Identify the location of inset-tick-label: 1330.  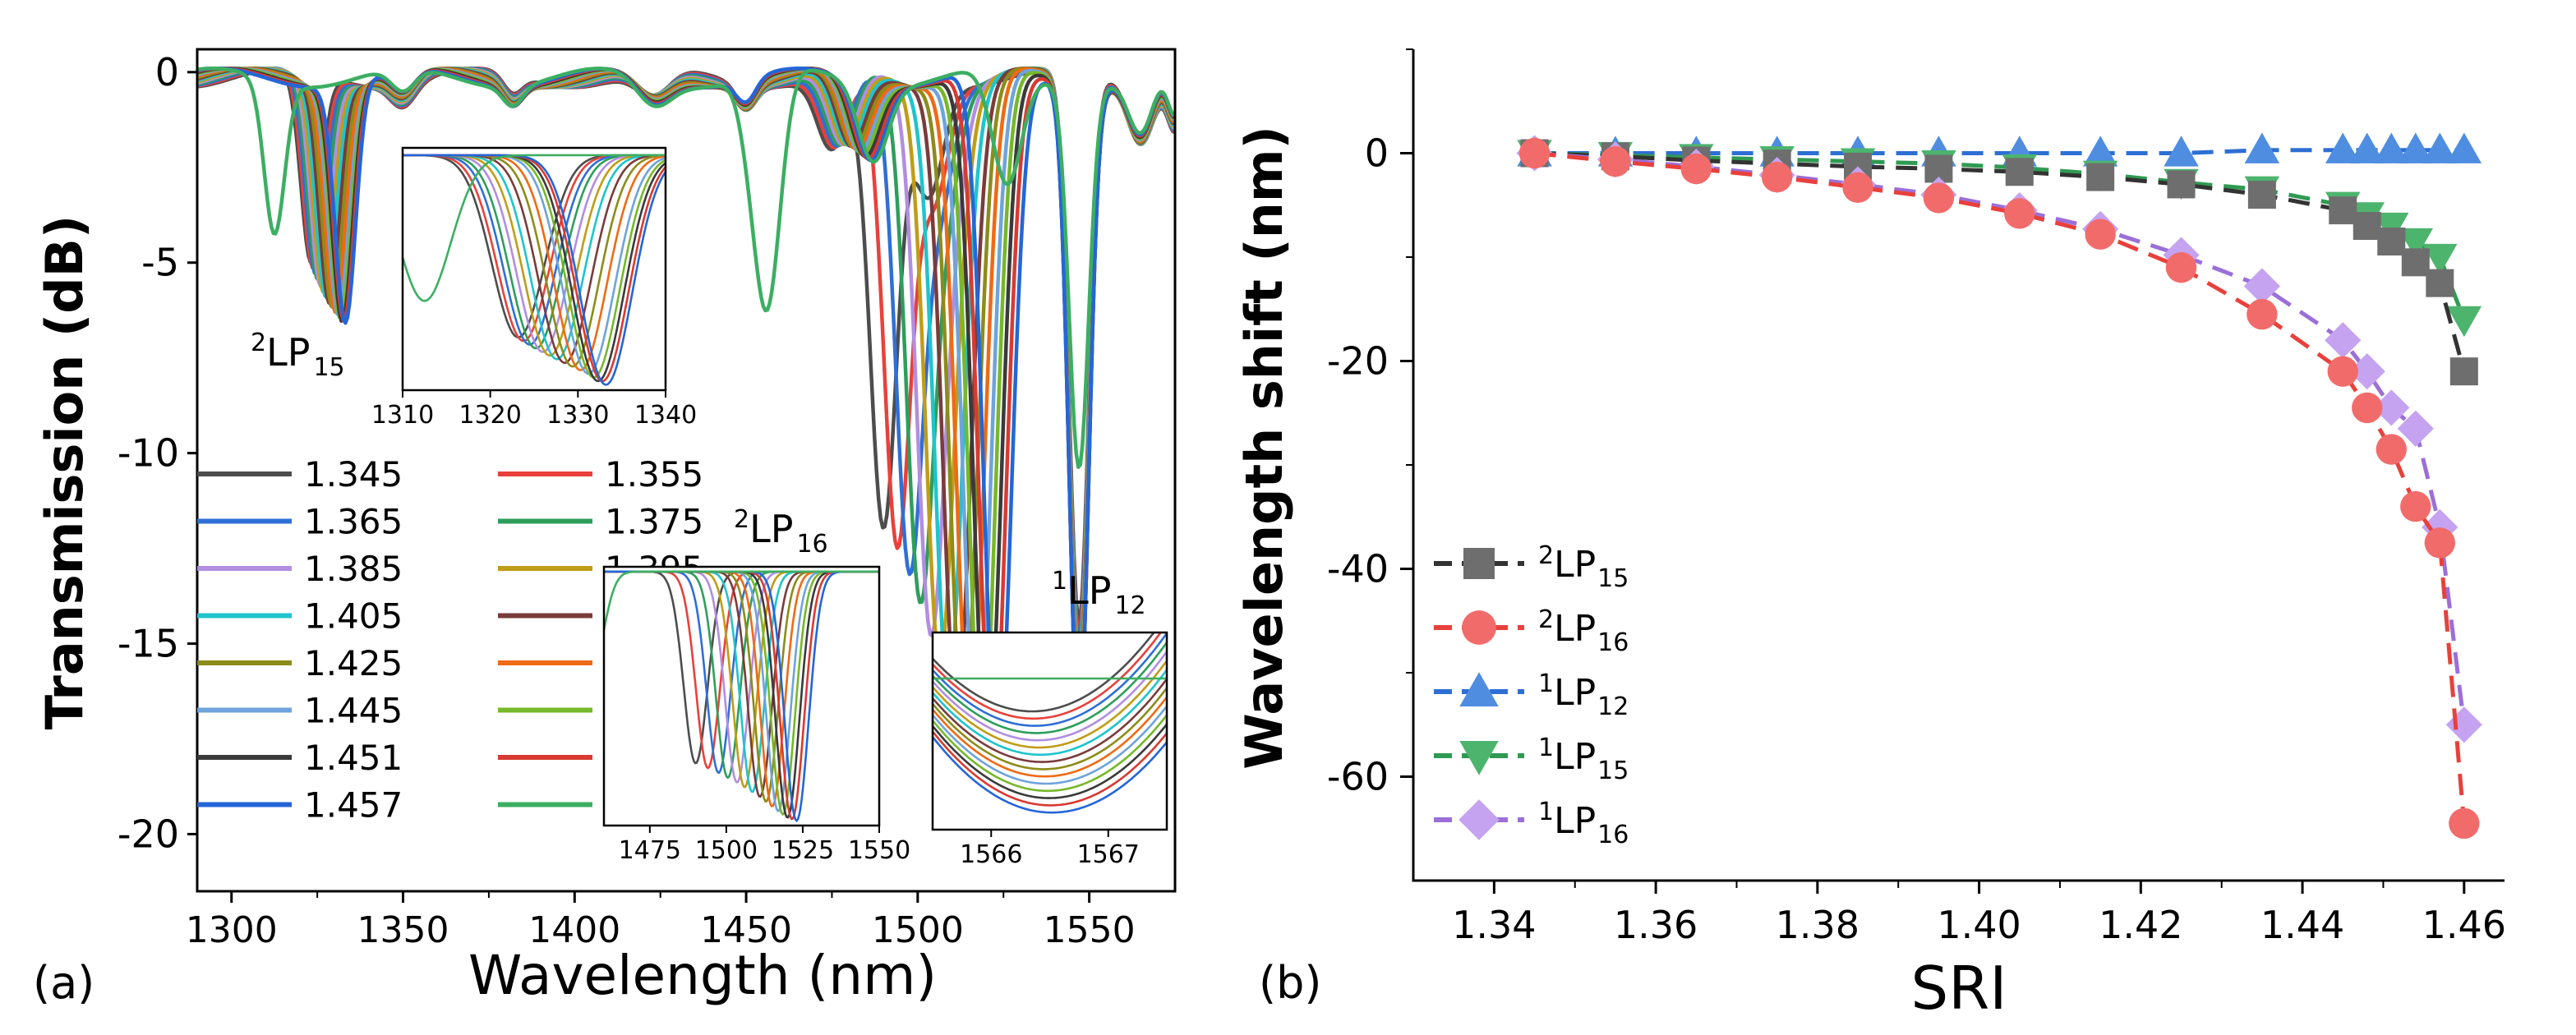
(577, 415).